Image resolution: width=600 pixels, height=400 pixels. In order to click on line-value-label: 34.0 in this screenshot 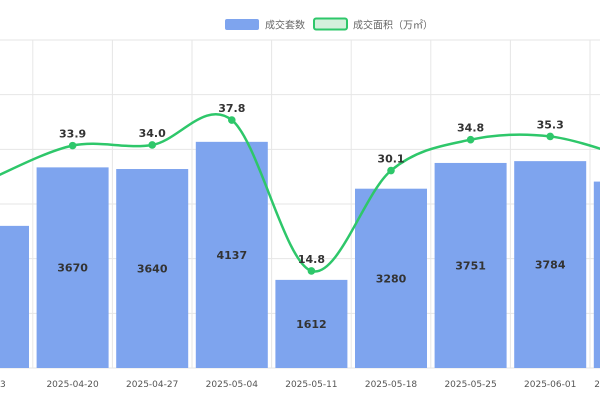, I will do `click(152, 133)`.